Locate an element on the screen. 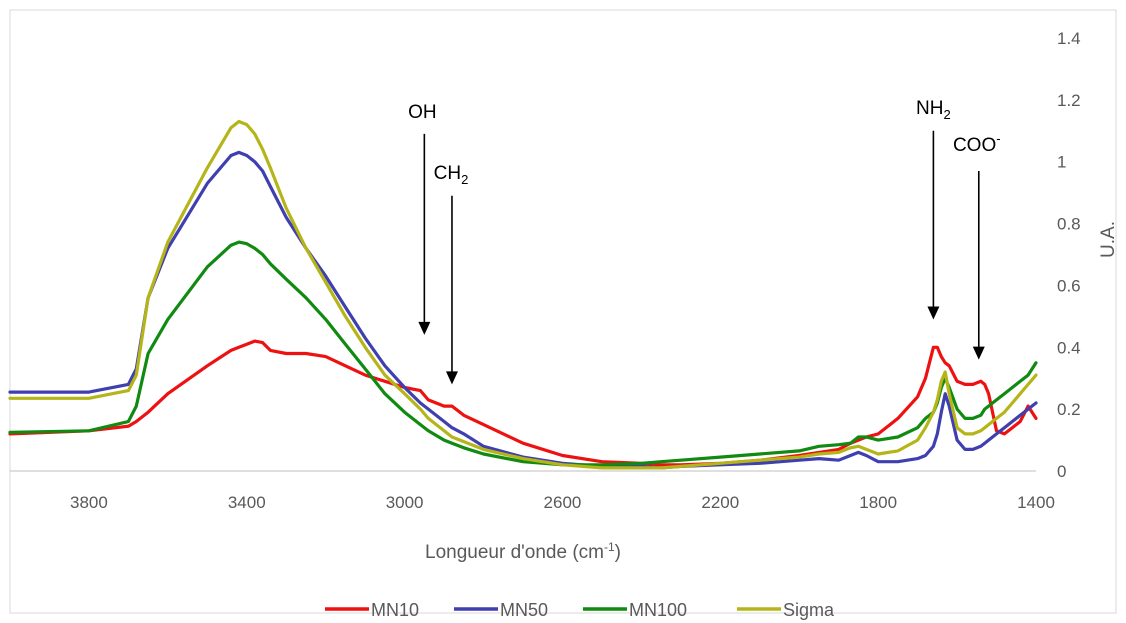 The image size is (1126, 623). y-tick-label: 1.2 is located at coordinates (1069, 100).